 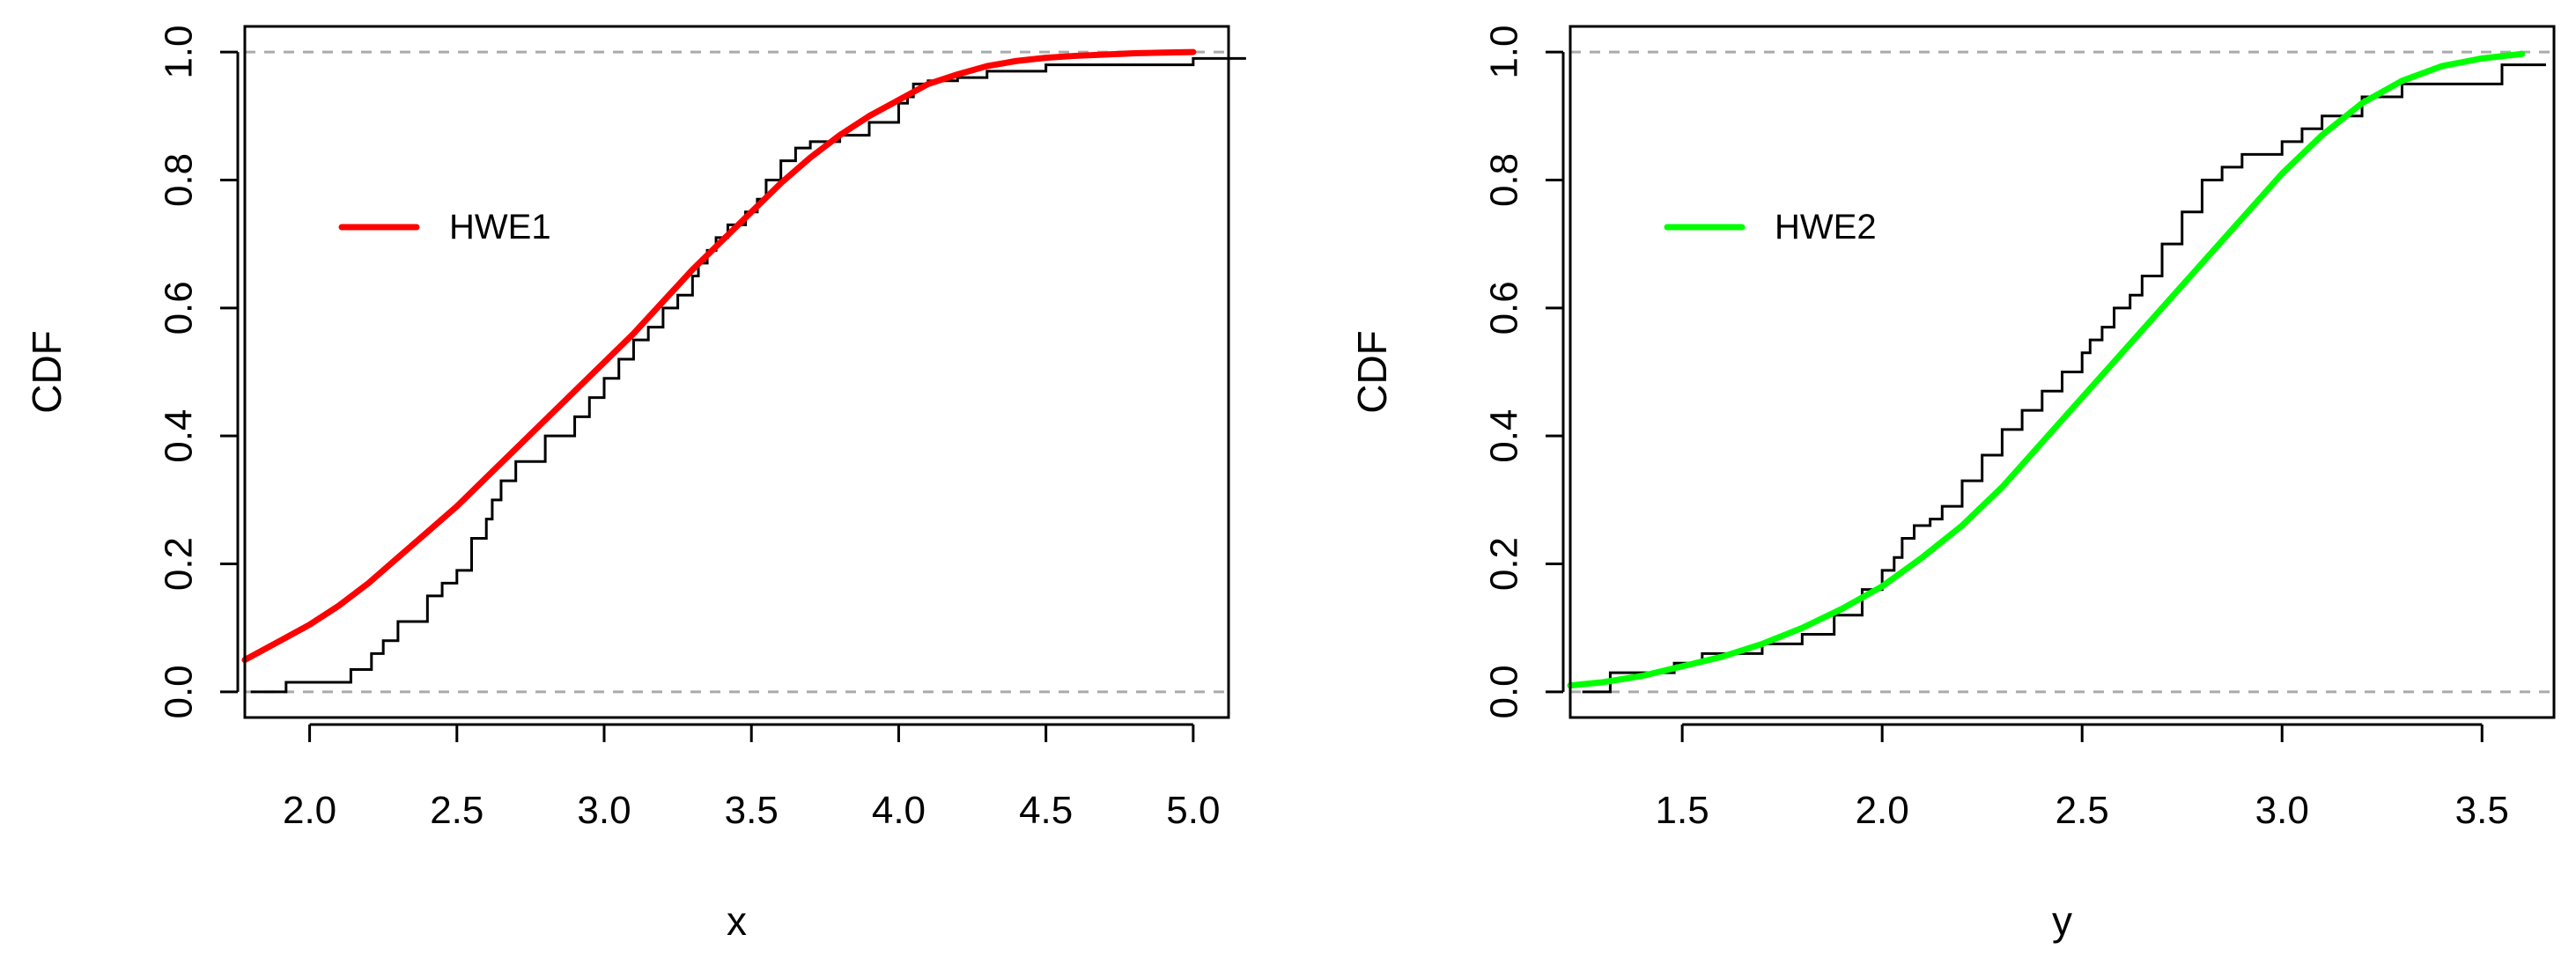 I want to click on x-tick-label: 4.5, so click(x=1046, y=810).